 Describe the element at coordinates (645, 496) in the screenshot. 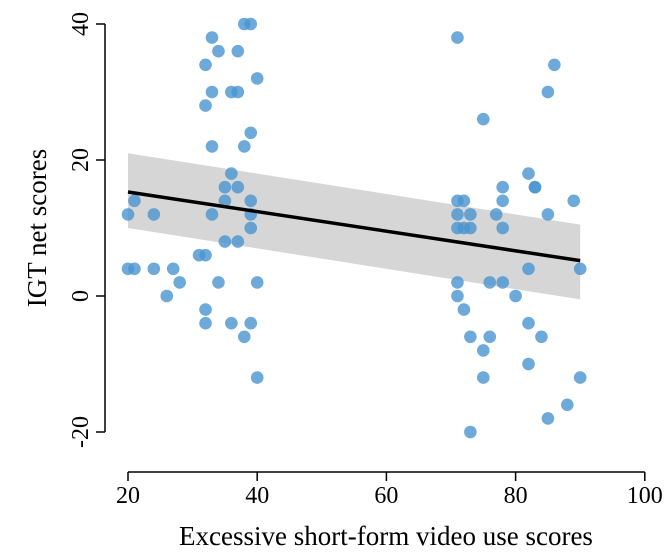

I see `x-tick-label: 100` at that location.